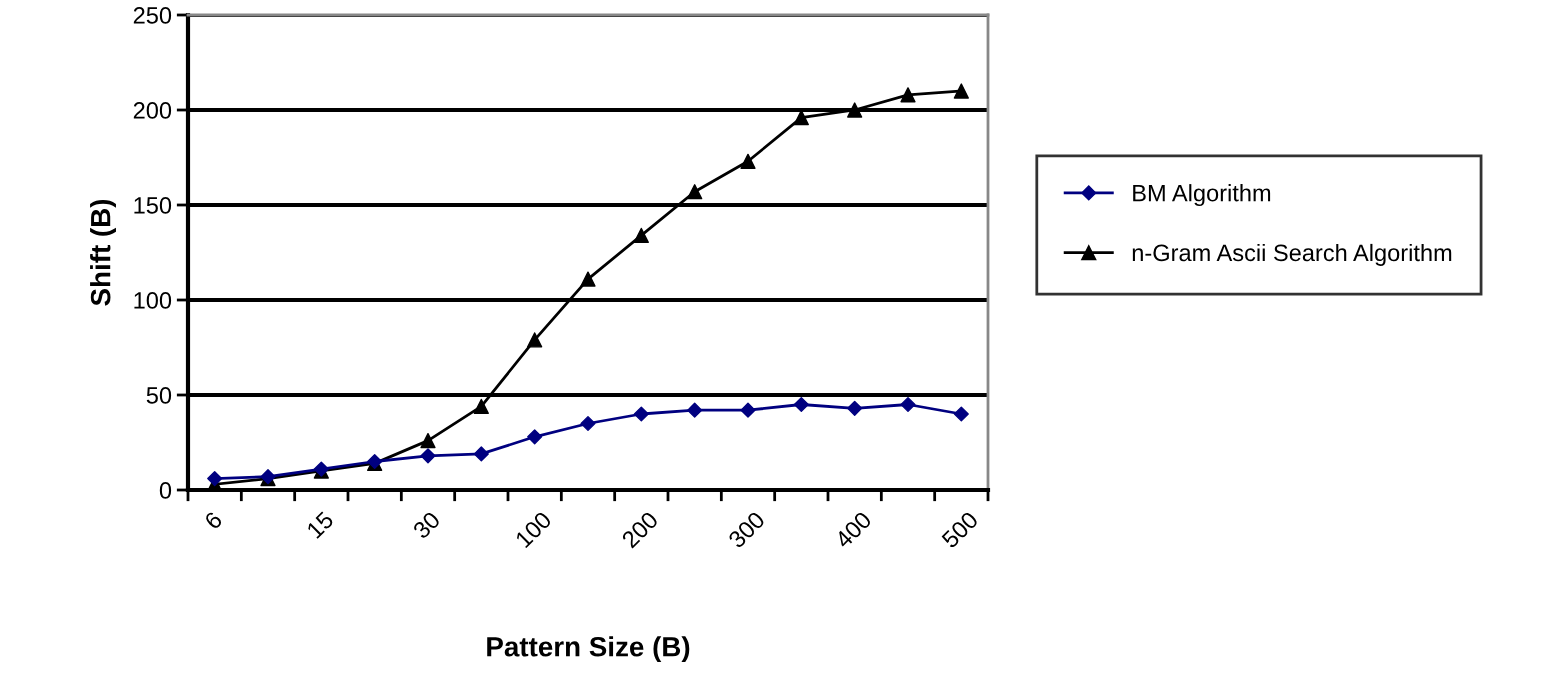 Image resolution: width=1547 pixels, height=679 pixels. What do you see at coordinates (165, 490) in the screenshot?
I see `y-tick-label: 0` at bounding box center [165, 490].